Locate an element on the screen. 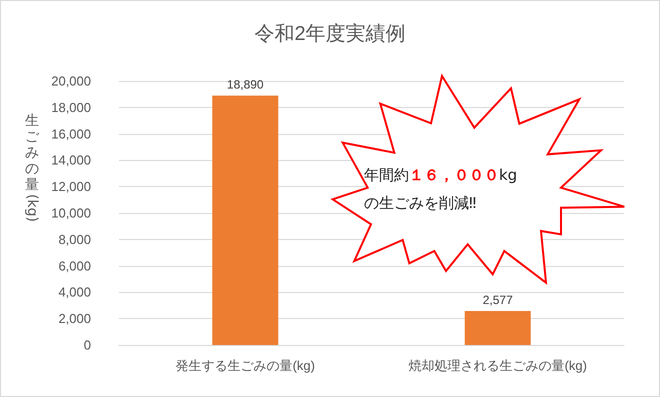 Image resolution: width=660 pixels, height=397 pixels. y-tick-label: 2,000 is located at coordinates (74, 318).